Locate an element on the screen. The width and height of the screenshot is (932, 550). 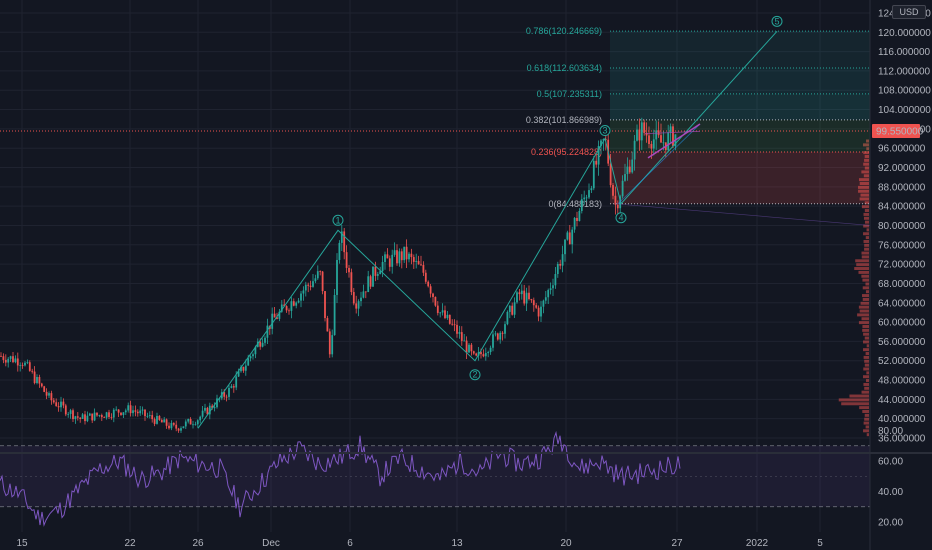
price-tick-label: 120.000000 is located at coordinates (904, 33).